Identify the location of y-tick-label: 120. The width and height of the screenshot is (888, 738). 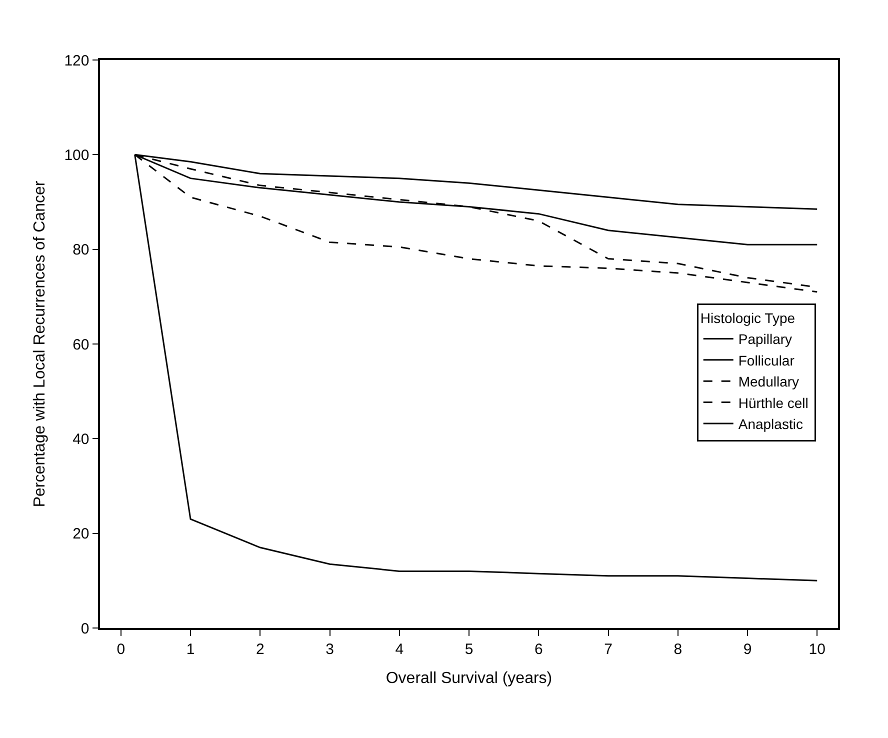
(77, 61).